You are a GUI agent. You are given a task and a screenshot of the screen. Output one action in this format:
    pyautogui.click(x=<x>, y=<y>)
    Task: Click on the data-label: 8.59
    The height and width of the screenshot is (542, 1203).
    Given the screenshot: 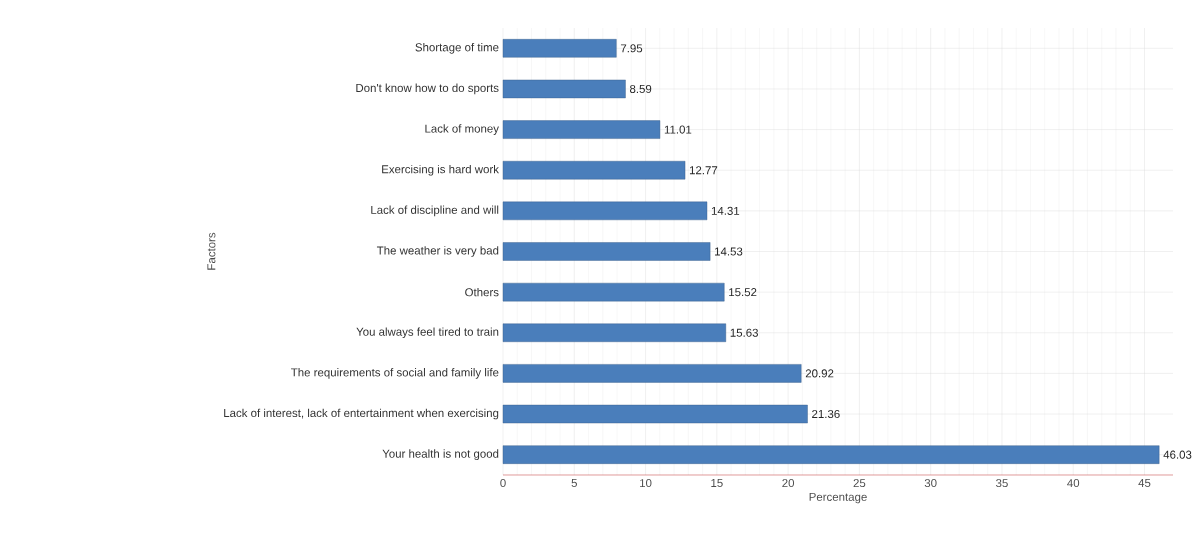 What is the action you would take?
    pyautogui.click(x=640, y=88)
    